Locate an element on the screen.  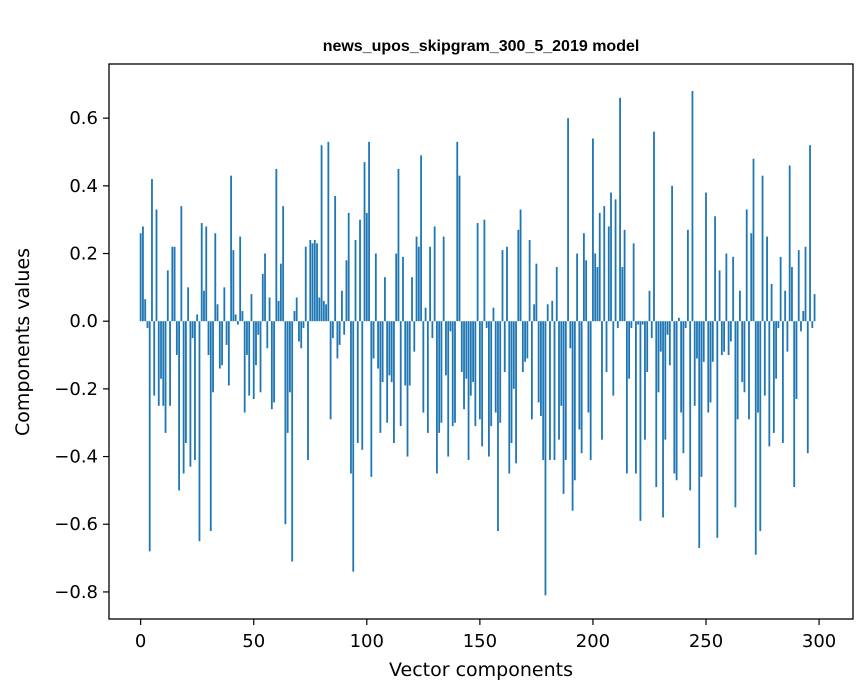
x-tick-label: 300 is located at coordinates (819, 641).